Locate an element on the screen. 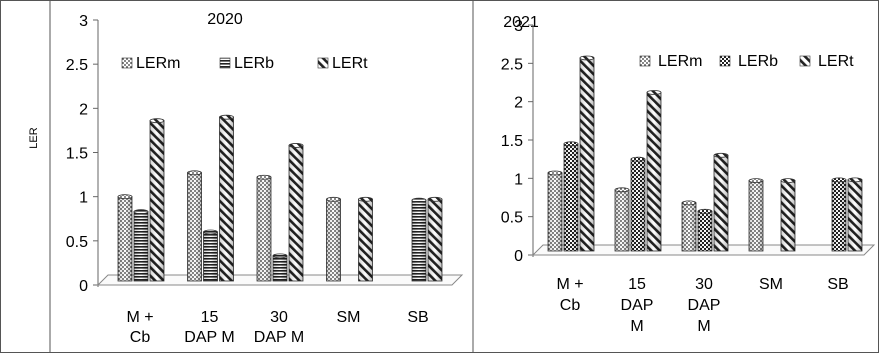 The image size is (879, 353). y-axis-2021: 0 0.5 1 1.5 2 2.5 3 is located at coordinates (517, 141).